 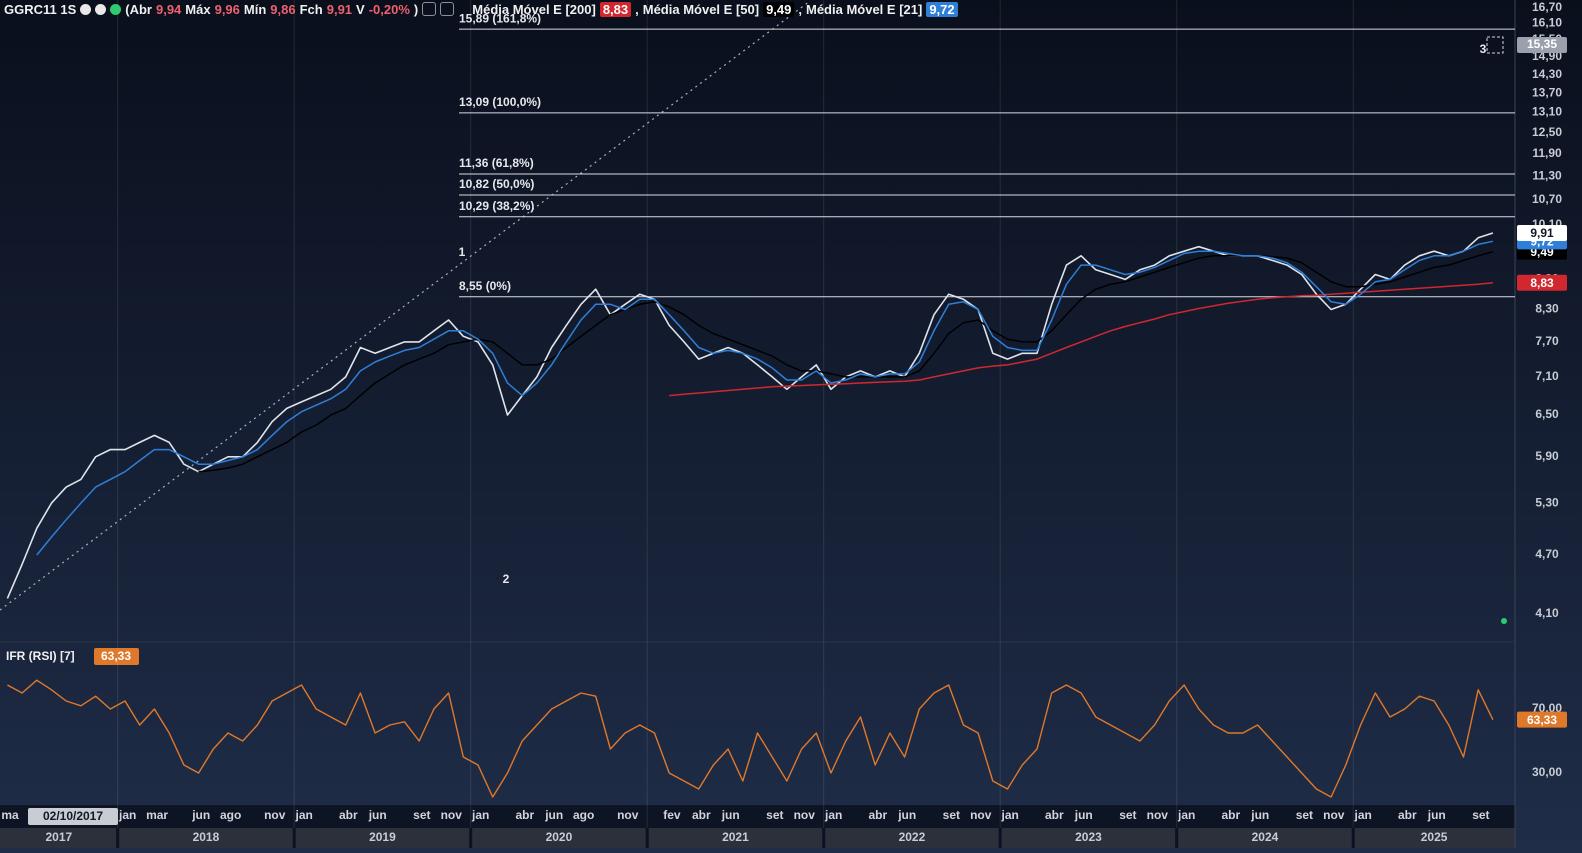 I want to click on indicator-value: 8,83, so click(x=615, y=9).